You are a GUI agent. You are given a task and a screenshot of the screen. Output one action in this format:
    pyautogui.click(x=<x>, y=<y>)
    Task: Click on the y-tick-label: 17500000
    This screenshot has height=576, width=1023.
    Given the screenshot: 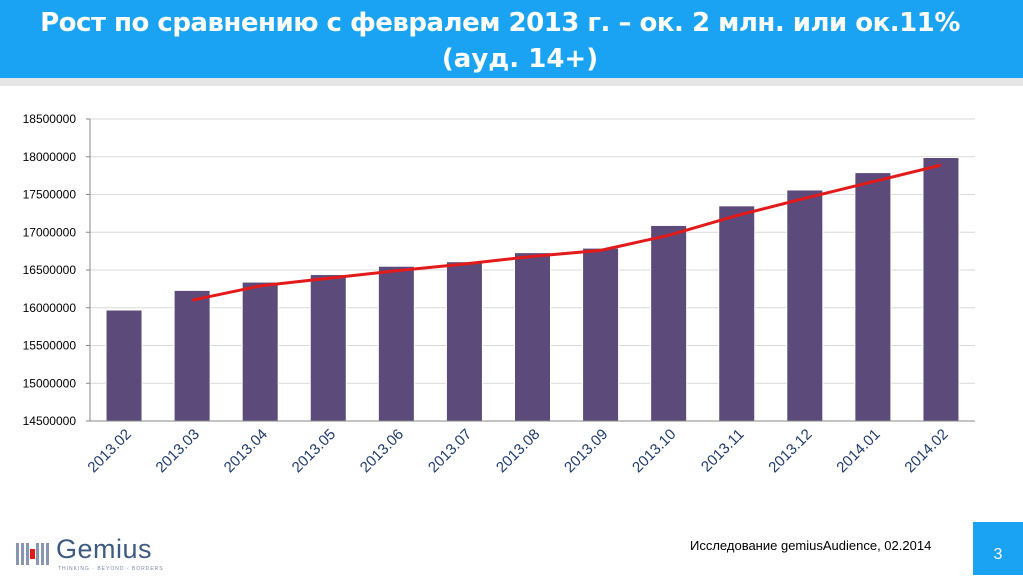 What is the action you would take?
    pyautogui.click(x=50, y=195)
    